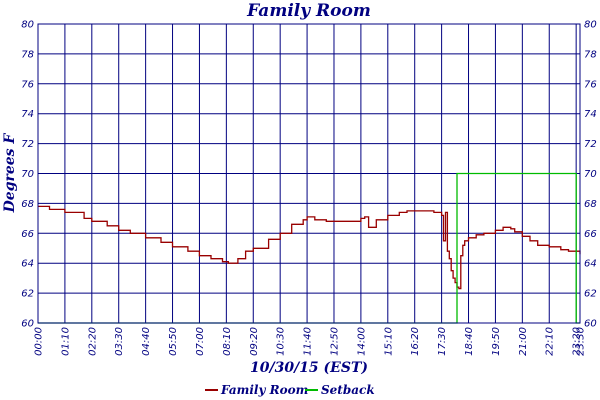  I want to click on x-tick-label: 08:10, so click(227, 341).